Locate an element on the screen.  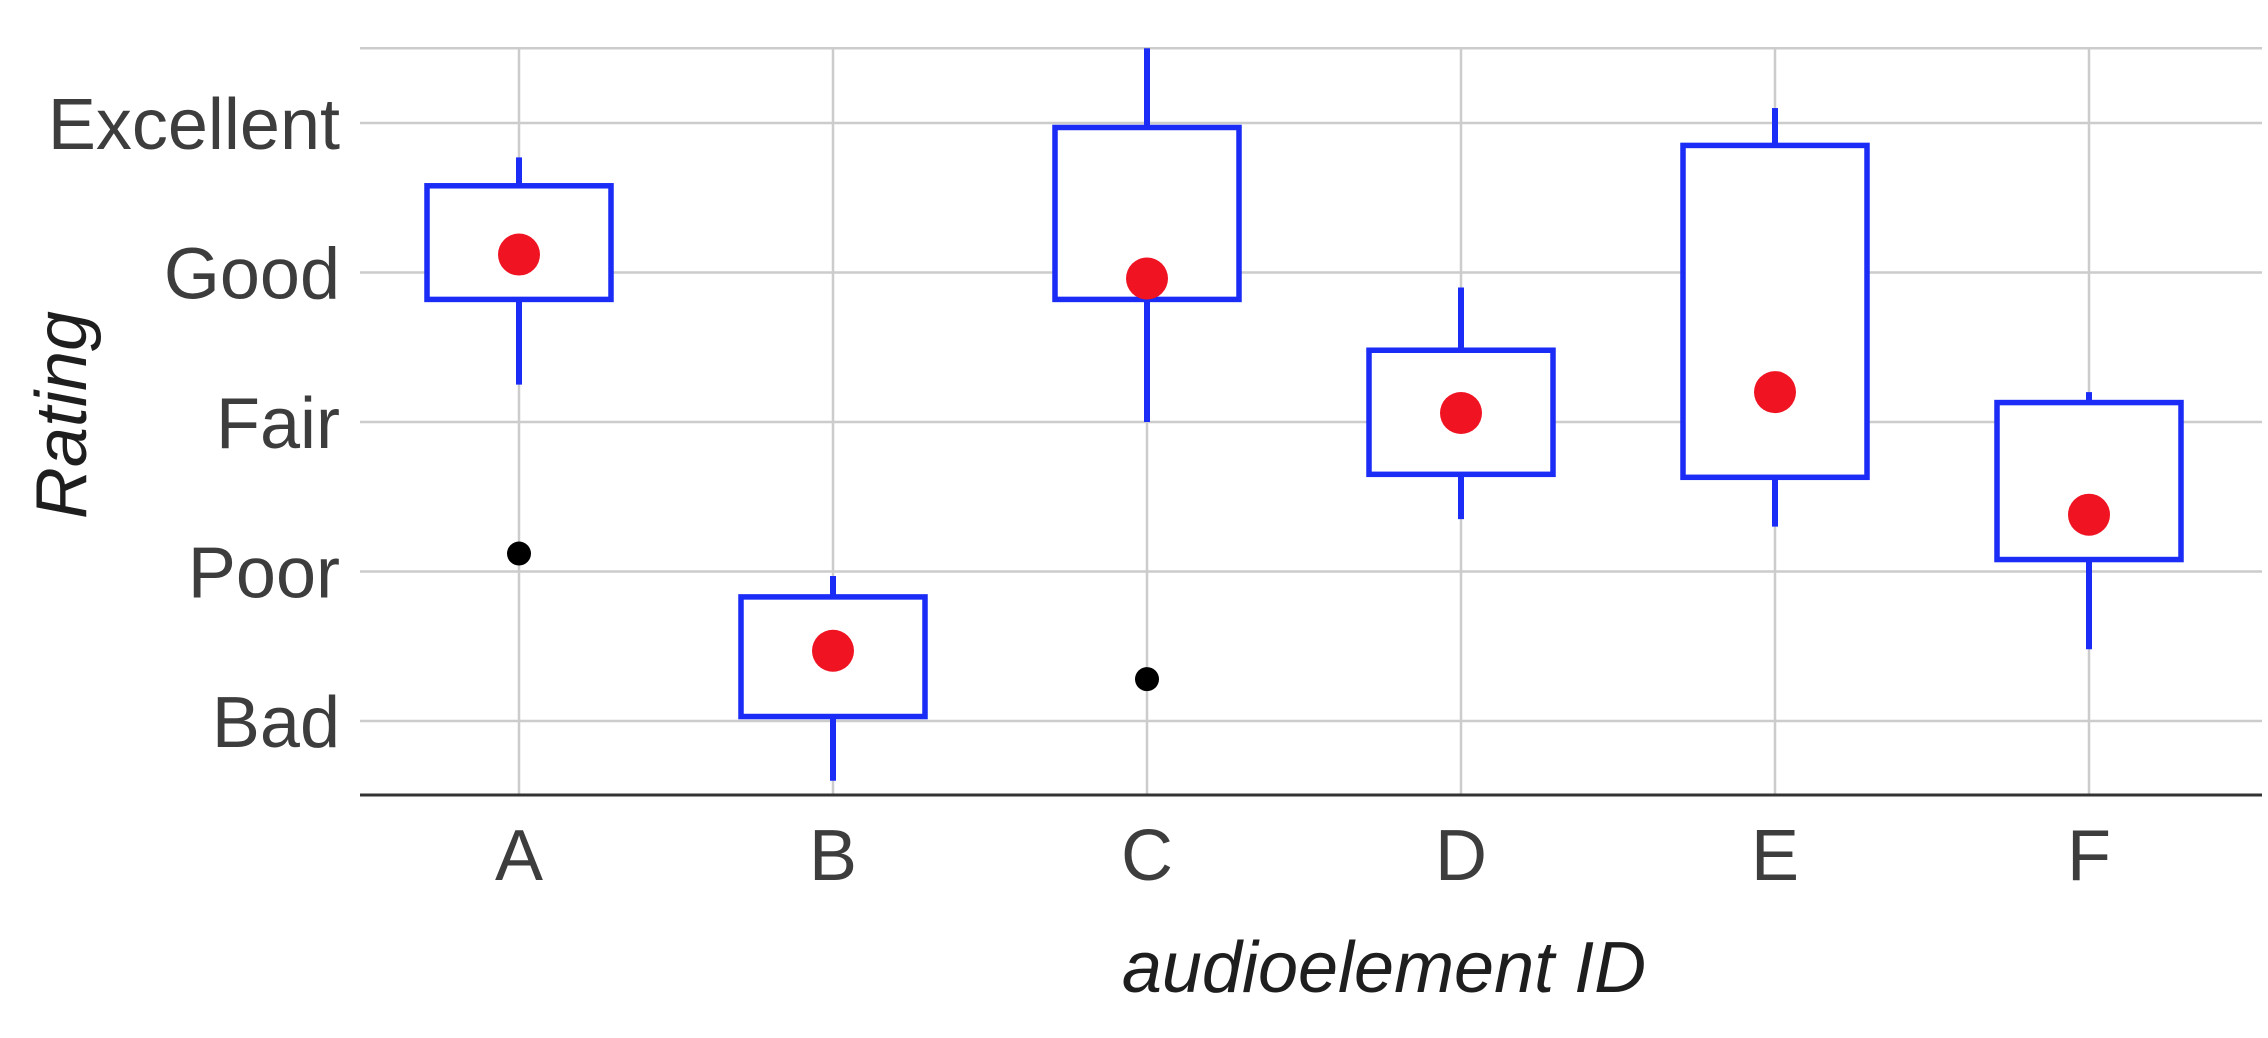
y-tick-label: Excellent is located at coordinates (194, 125).